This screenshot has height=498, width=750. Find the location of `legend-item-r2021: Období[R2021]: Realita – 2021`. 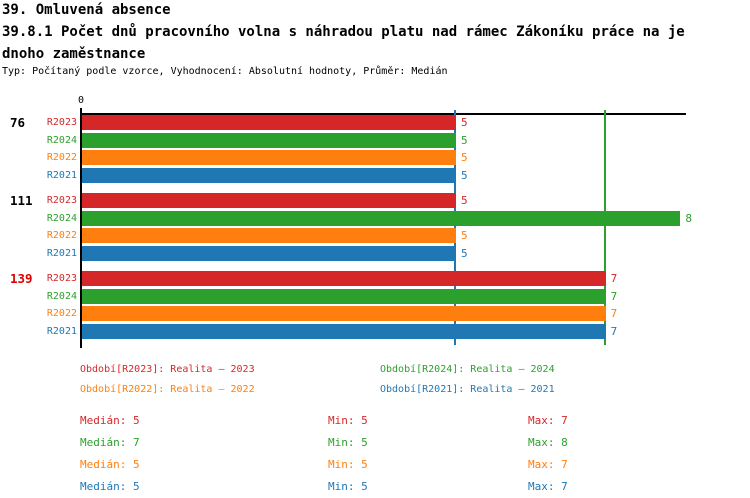

legend-item-r2021: Období[R2021]: Realita – 2021 is located at coordinates (467, 389).